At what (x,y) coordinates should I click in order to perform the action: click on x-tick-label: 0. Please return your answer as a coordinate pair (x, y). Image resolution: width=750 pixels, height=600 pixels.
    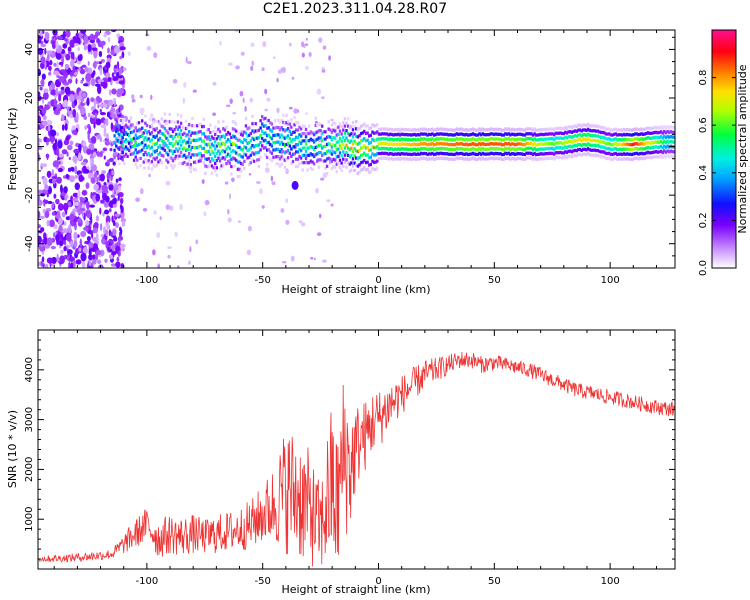
    Looking at the image, I should click on (378, 581).